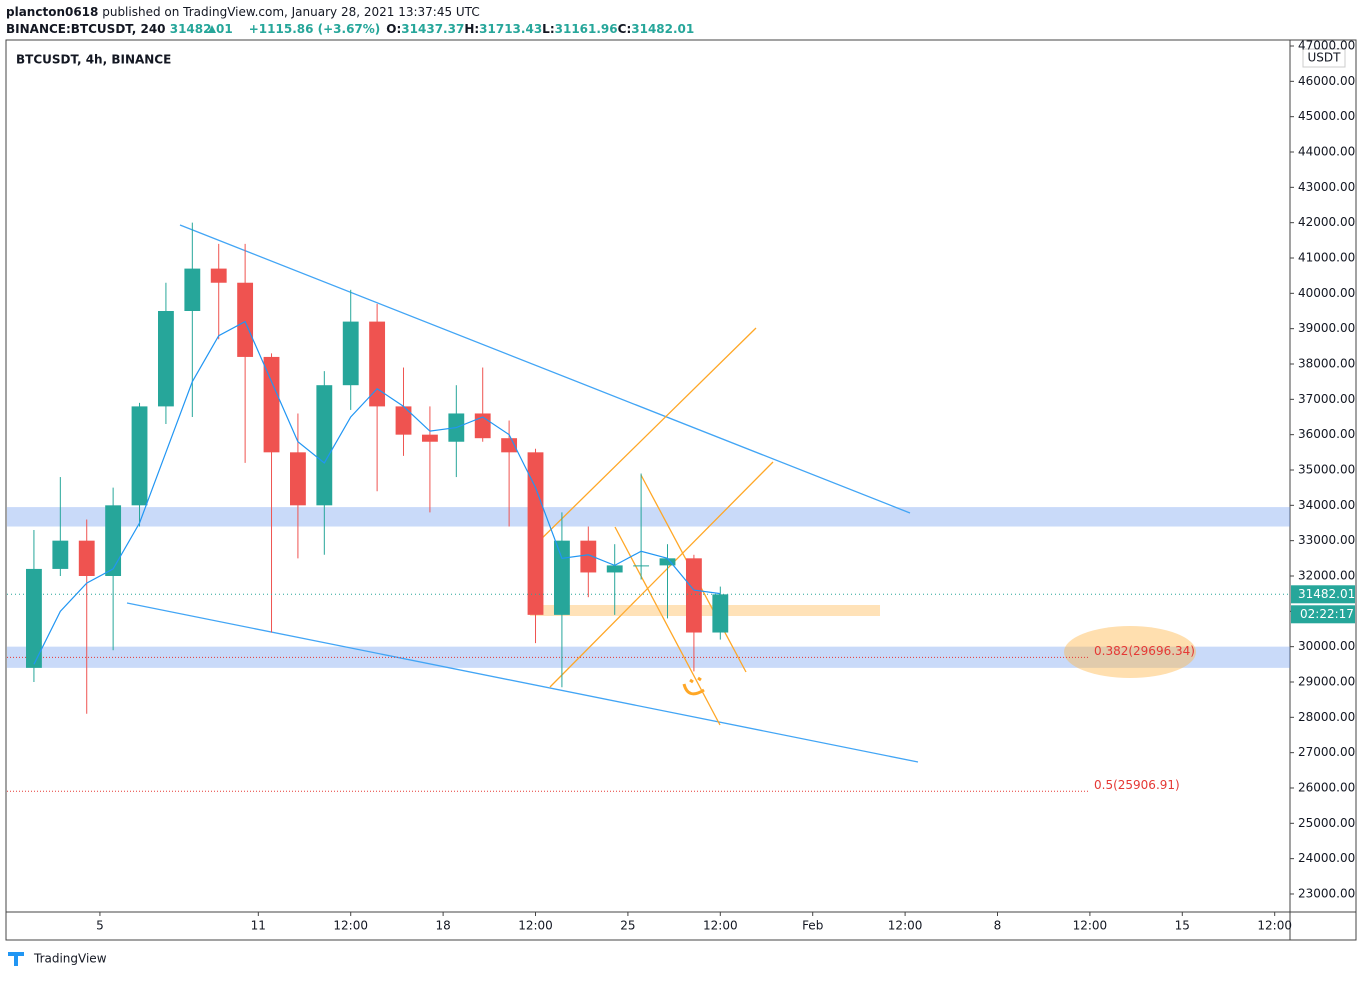  I want to click on currency: USDT, so click(1325, 58).